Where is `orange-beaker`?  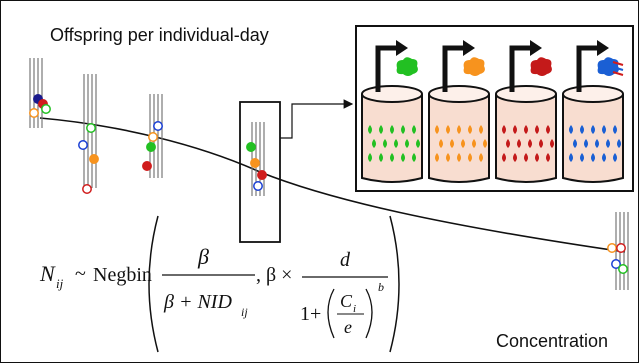 orange-beaker is located at coordinates (459, 111).